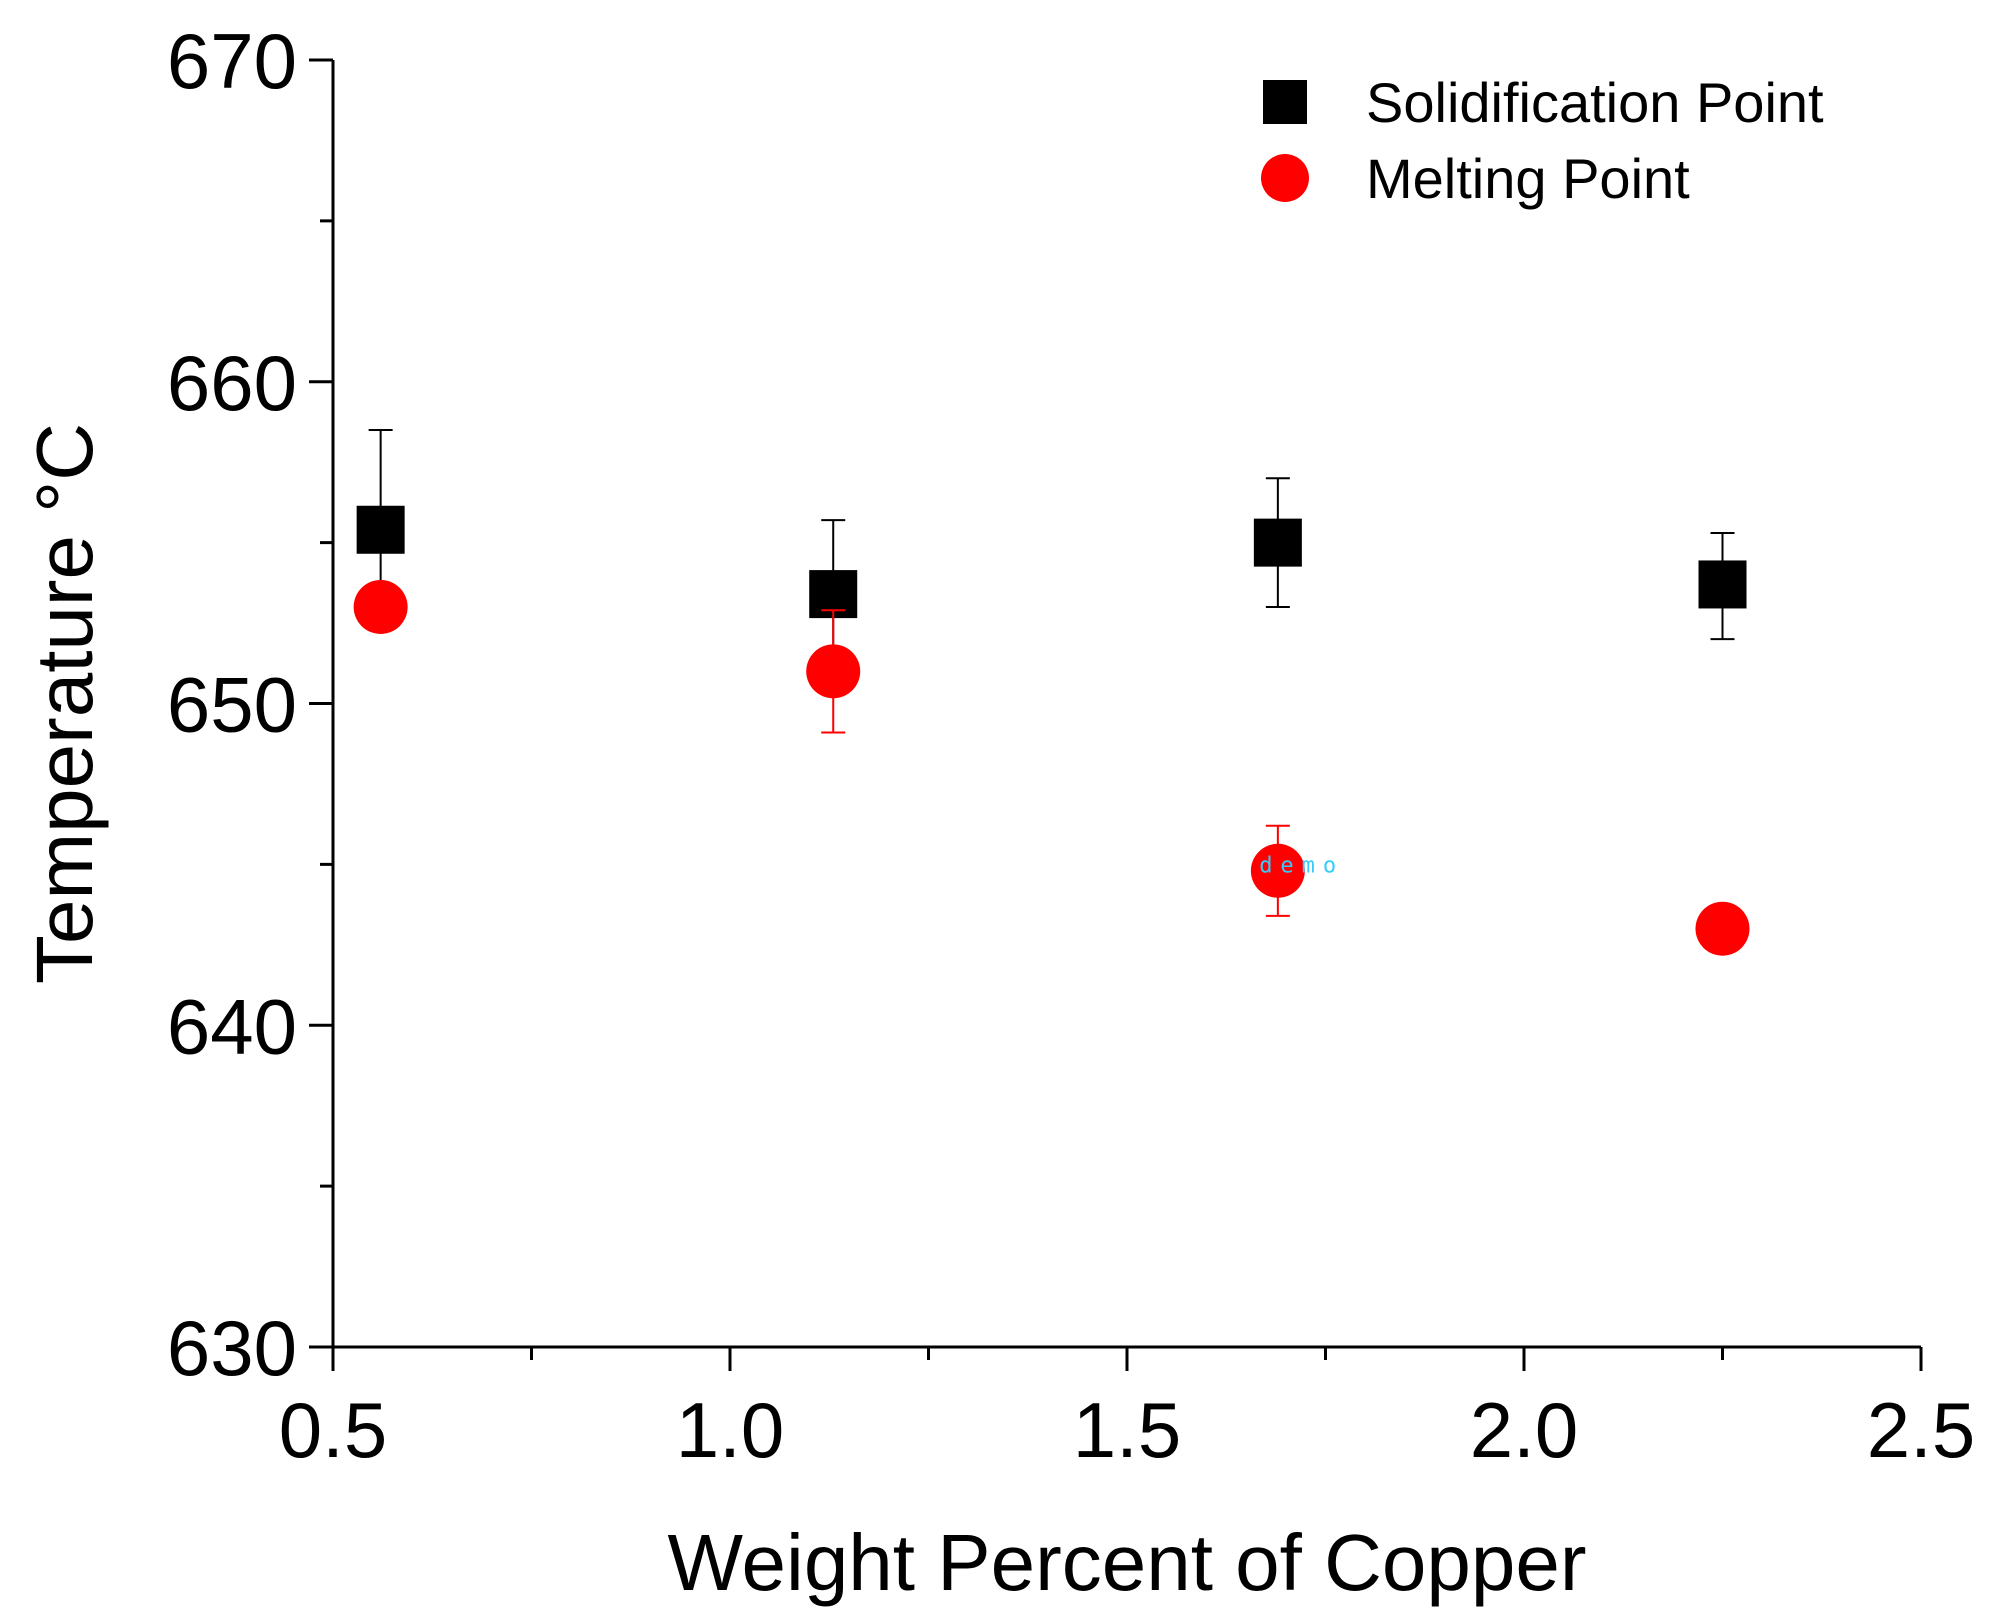  I want to click on series-solidification-point, so click(1051, 549).